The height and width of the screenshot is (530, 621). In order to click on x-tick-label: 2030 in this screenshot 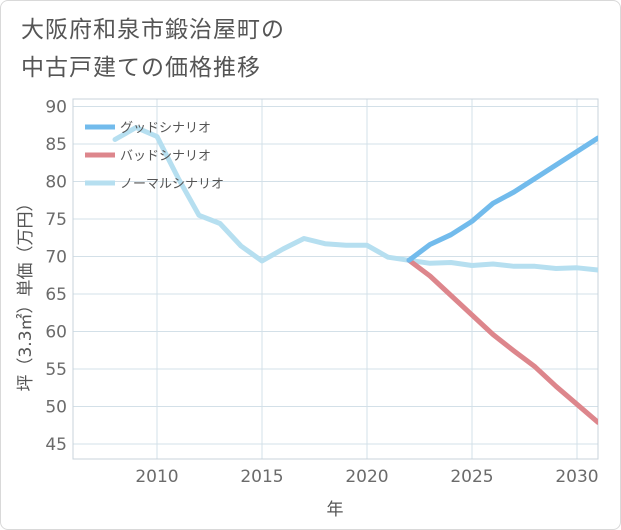, I will do `click(576, 477)`.